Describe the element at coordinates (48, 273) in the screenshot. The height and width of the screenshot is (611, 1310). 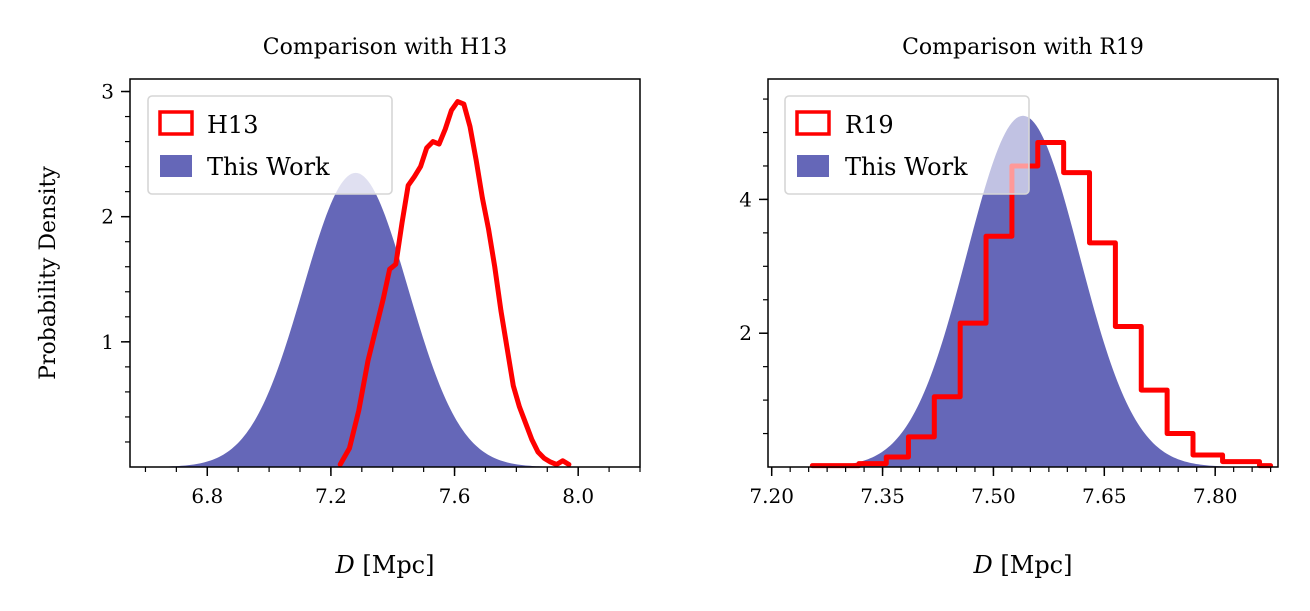
I see `y-axis-label: Probability Density` at that location.